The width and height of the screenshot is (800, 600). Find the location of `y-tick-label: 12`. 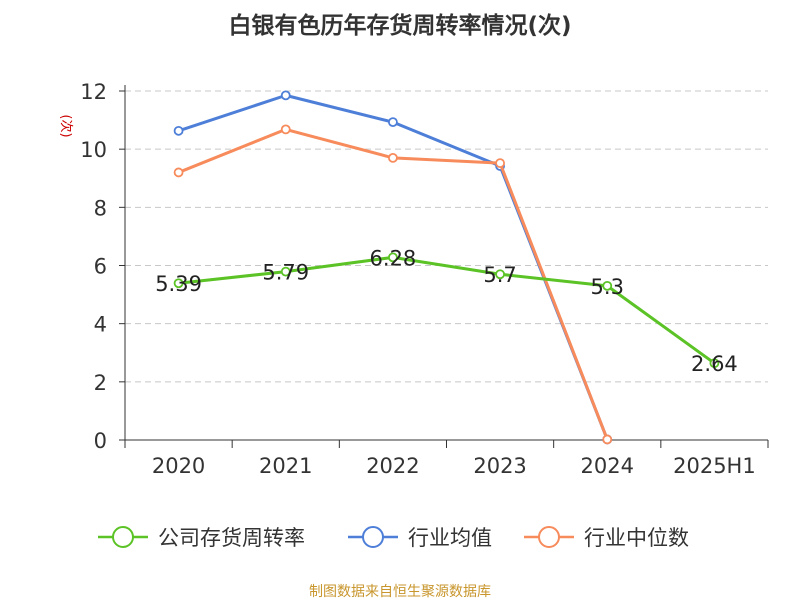

y-tick-label: 12 is located at coordinates (93, 92).